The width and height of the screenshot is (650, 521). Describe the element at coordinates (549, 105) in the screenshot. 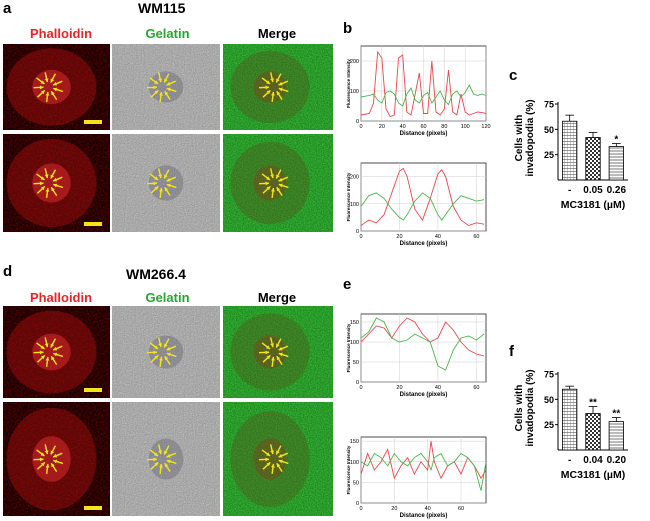

I see `y-tick-label: 75` at that location.